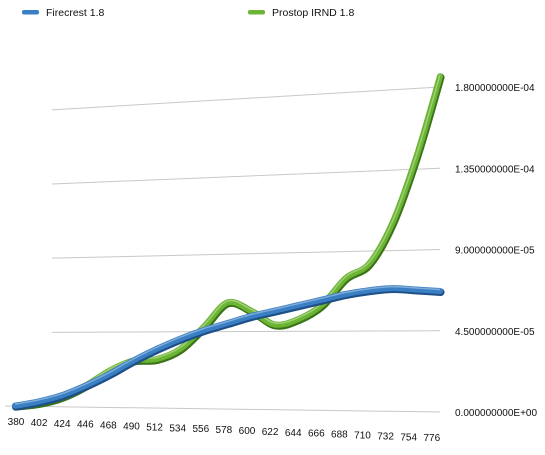  What do you see at coordinates (108, 426) in the screenshot?
I see `x-tick-label: 468` at bounding box center [108, 426].